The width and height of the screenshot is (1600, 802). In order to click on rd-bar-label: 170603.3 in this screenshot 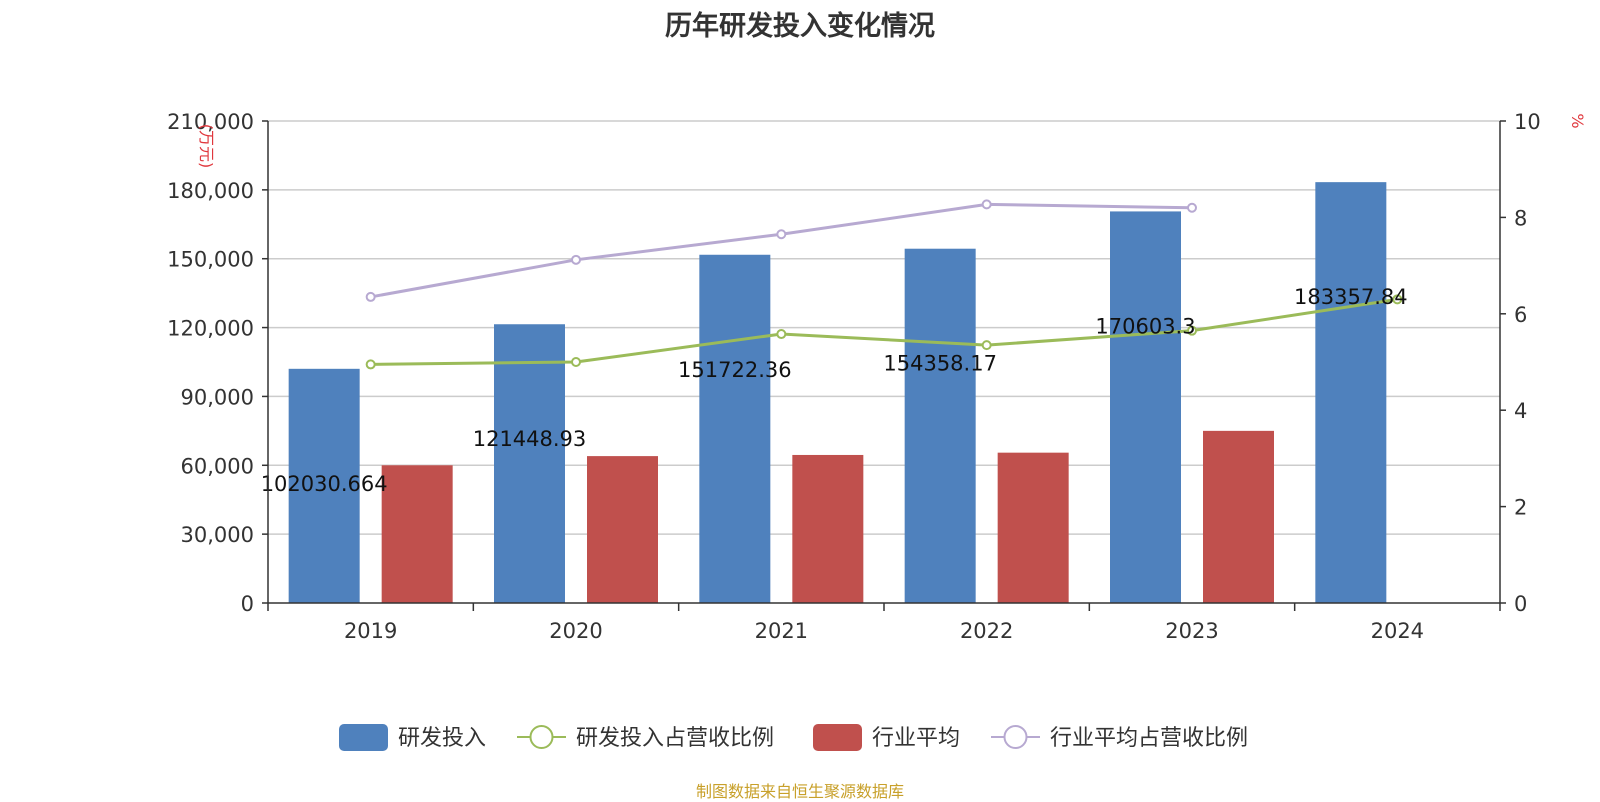, I will do `click(1145, 326)`.